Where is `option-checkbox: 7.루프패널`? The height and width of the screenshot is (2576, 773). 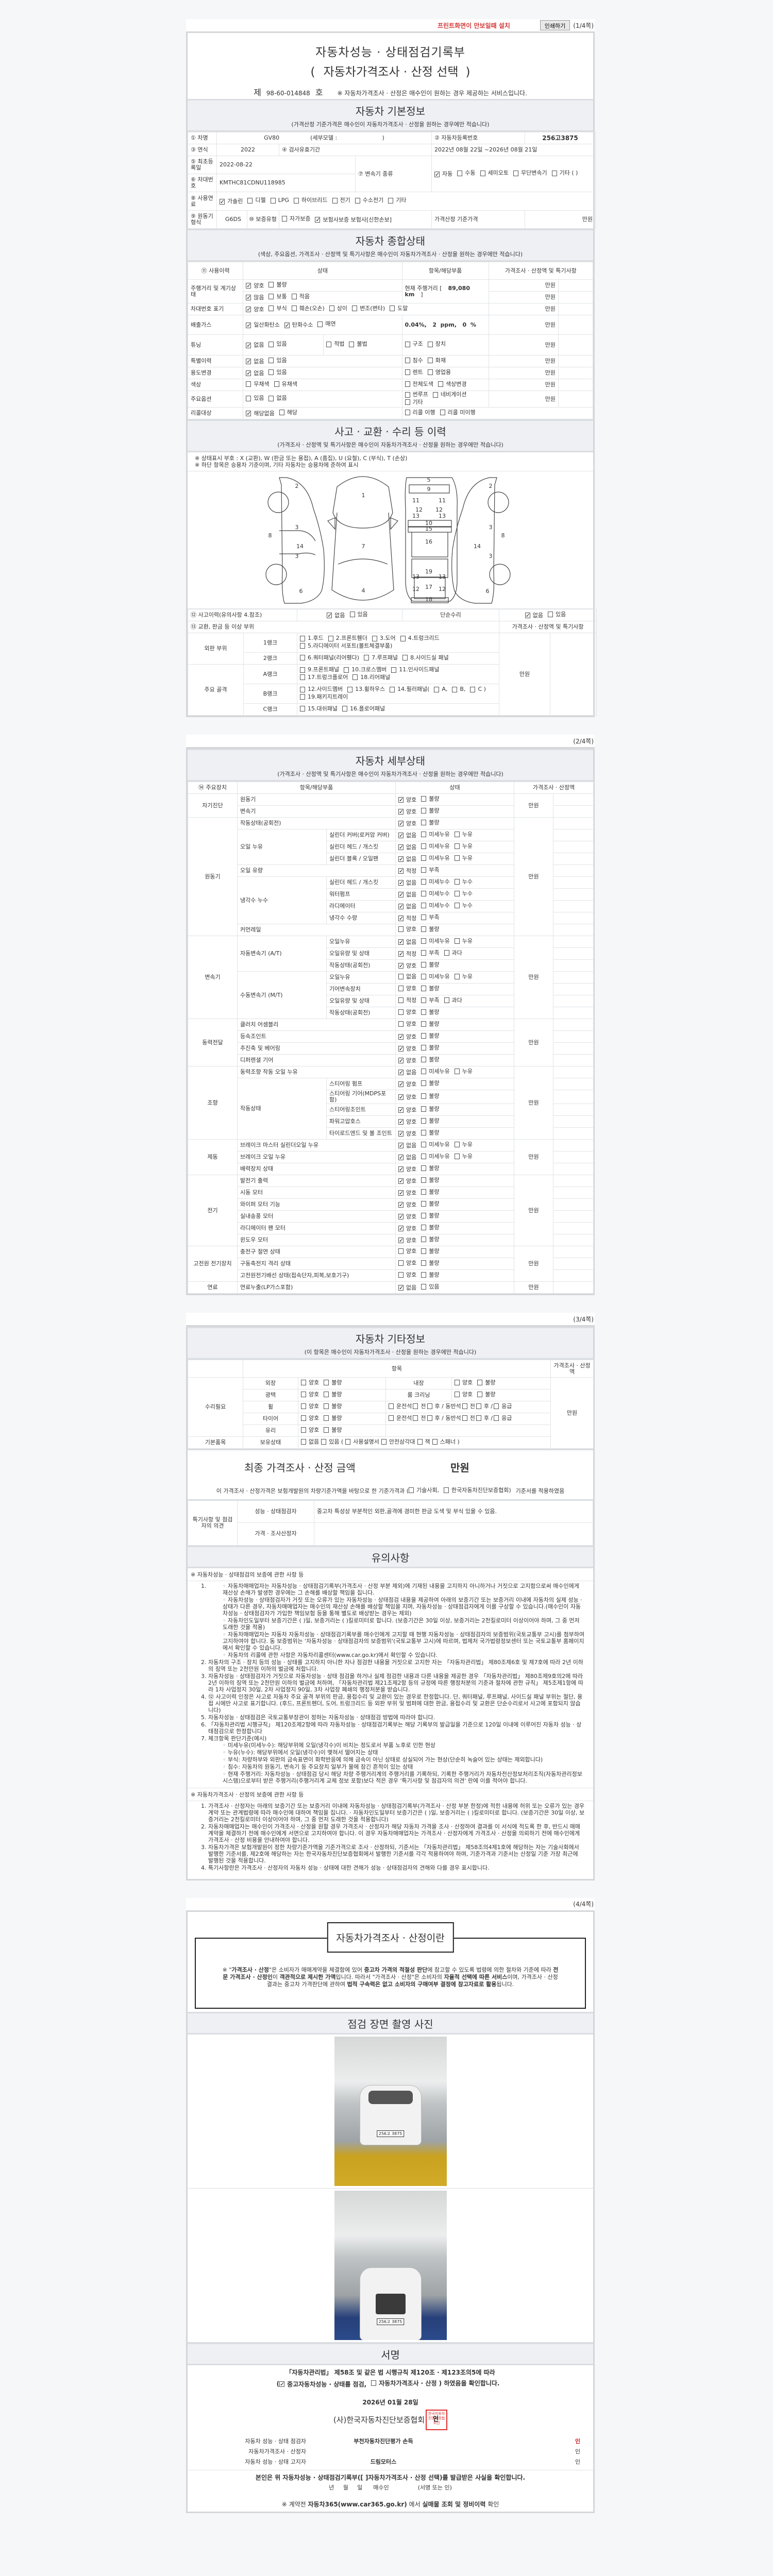 option-checkbox: 7.루프패널 is located at coordinates (381, 657).